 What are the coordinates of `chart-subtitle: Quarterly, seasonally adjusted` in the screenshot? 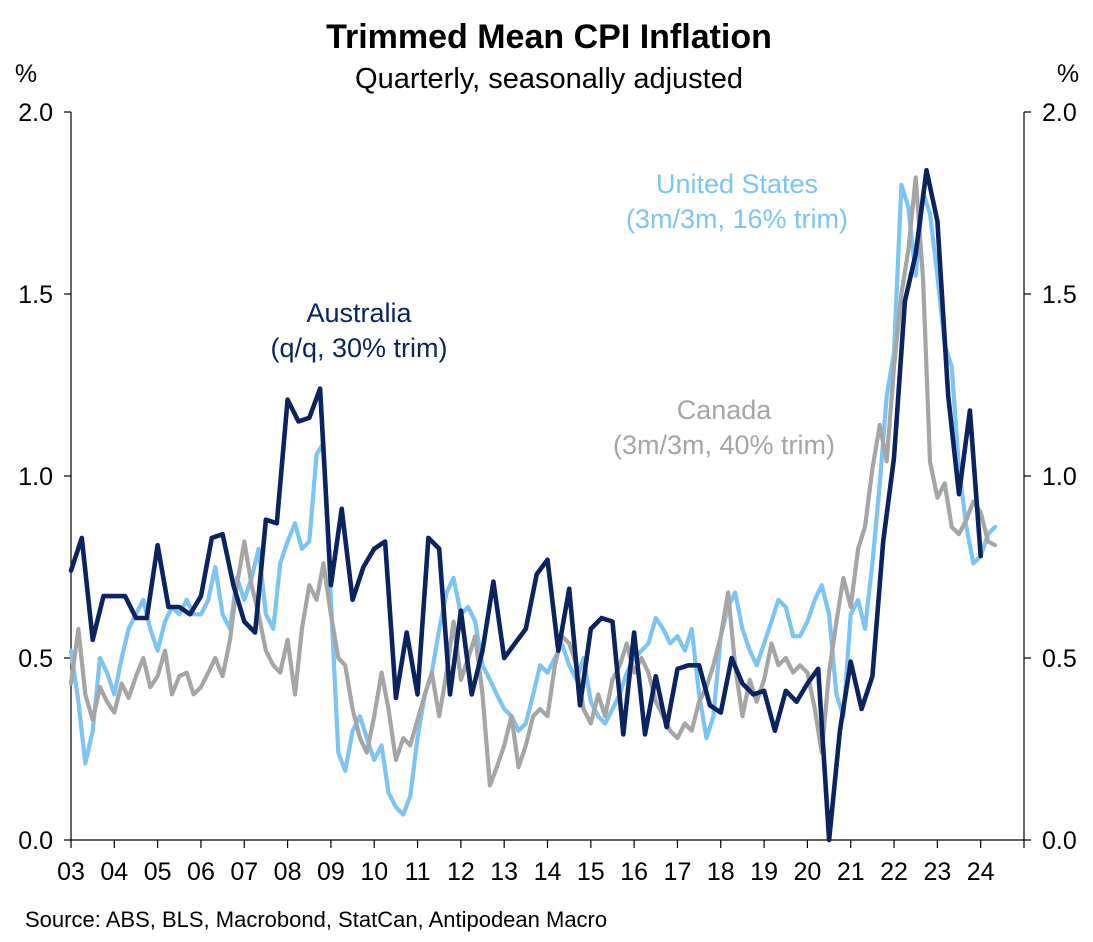 It's located at (549, 79).